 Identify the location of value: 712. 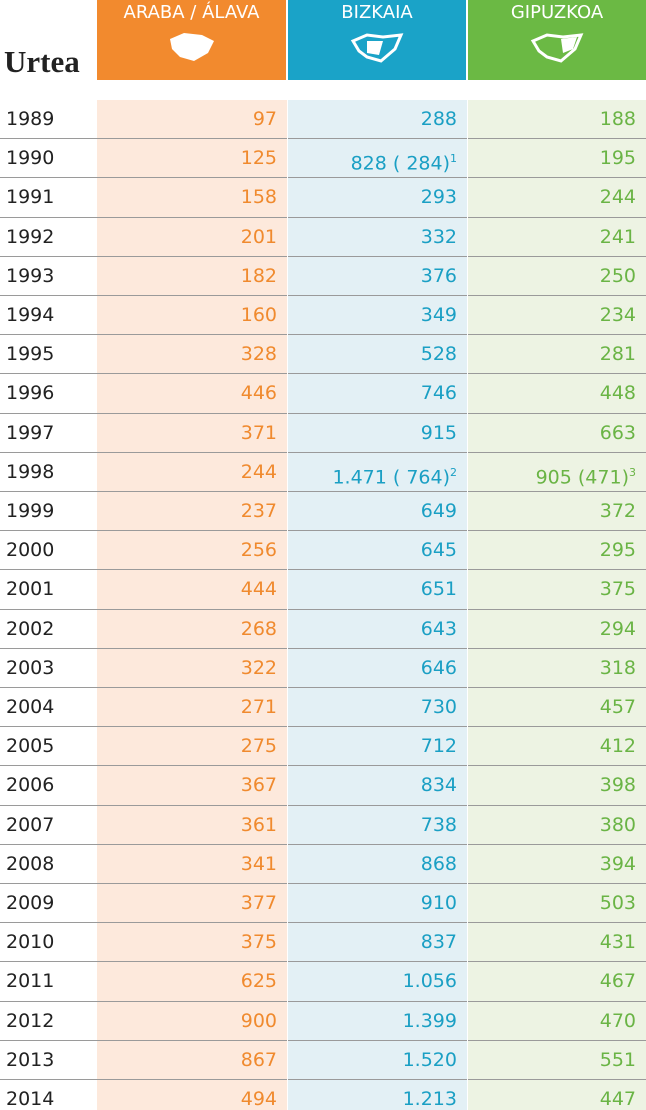
(438, 746).